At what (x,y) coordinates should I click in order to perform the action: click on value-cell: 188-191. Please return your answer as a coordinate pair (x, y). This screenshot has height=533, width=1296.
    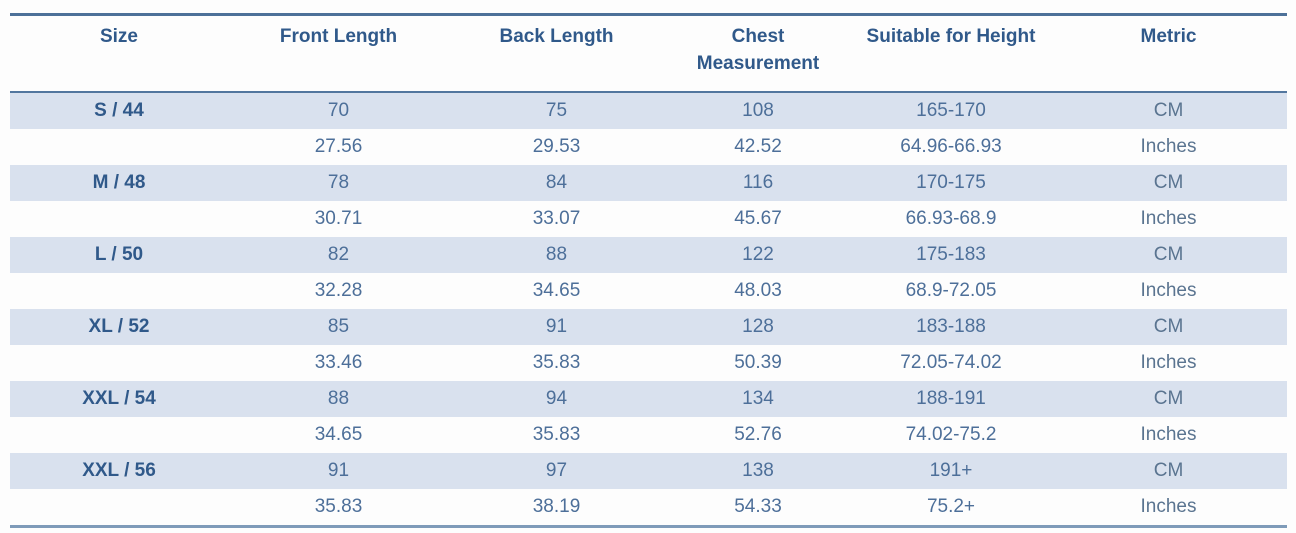
    Looking at the image, I should click on (951, 398).